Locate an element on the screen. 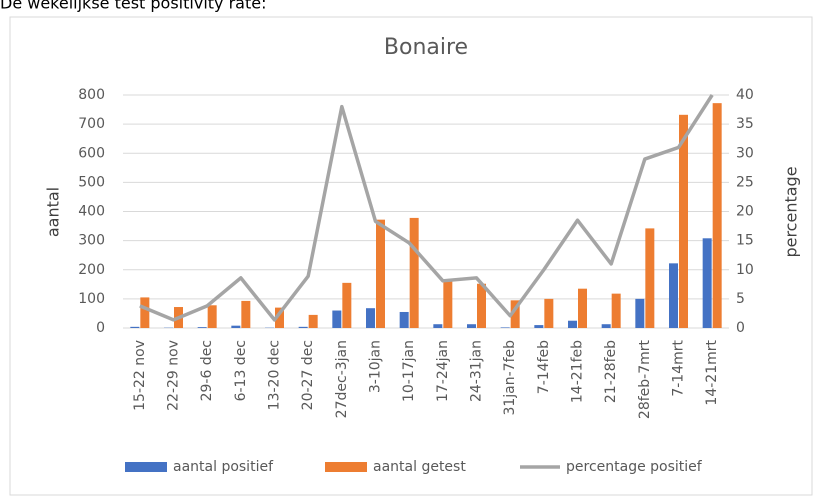 The height and width of the screenshot is (497, 816). chart-title: Bonaire is located at coordinates (426, 47).